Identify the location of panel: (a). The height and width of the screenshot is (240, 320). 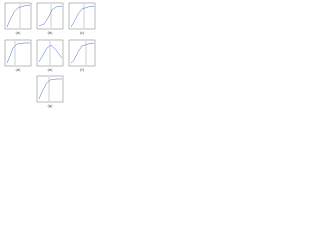
(18, 18).